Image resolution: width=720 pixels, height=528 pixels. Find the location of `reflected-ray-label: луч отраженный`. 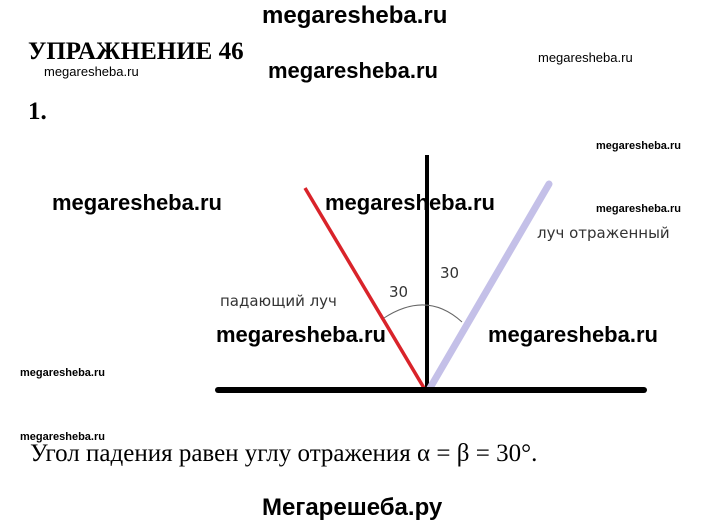

reflected-ray-label: луч отраженный is located at coordinates (603, 233).